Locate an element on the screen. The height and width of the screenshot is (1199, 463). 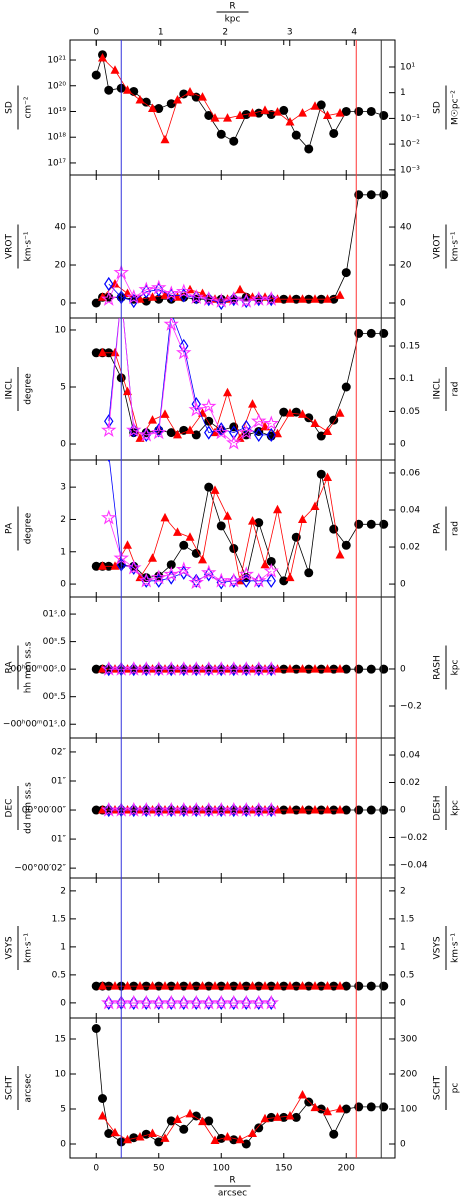
y2-axis-title: DESH is located at coordinates (438, 807).